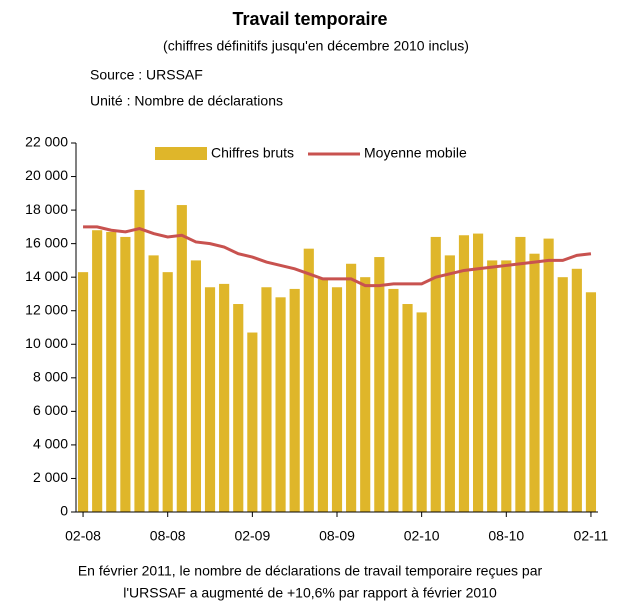  What do you see at coordinates (337, 536) in the screenshot?
I see `x-tick-label: 08-09` at bounding box center [337, 536].